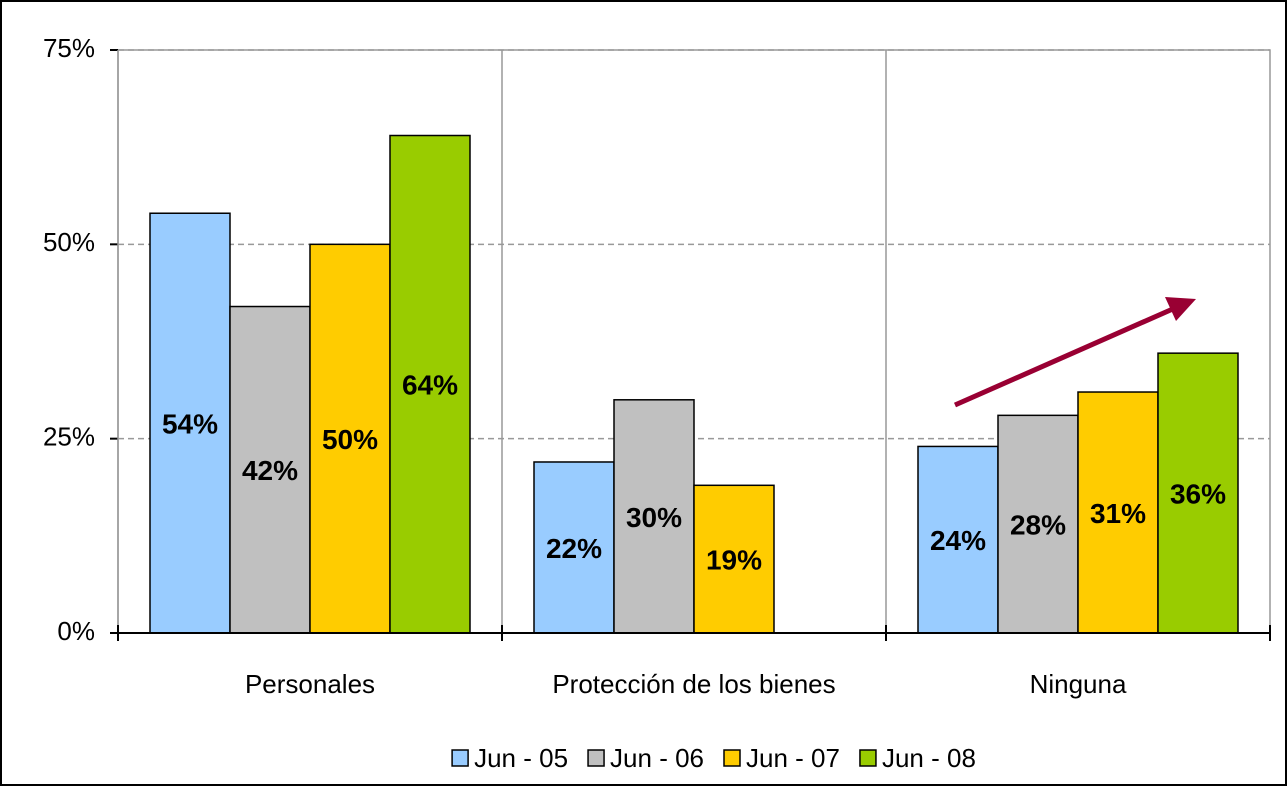 The height and width of the screenshot is (786, 1287). What do you see at coordinates (793, 758) in the screenshot?
I see `legend-label: Jun - 07` at bounding box center [793, 758].